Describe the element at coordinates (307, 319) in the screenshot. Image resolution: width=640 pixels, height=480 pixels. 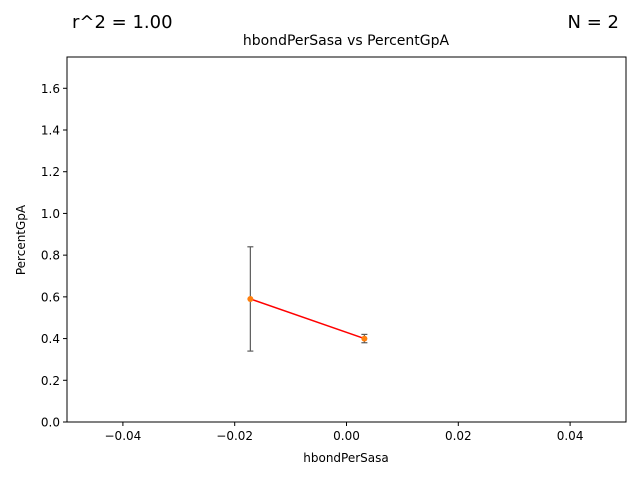
I see `fit-line` at that location.